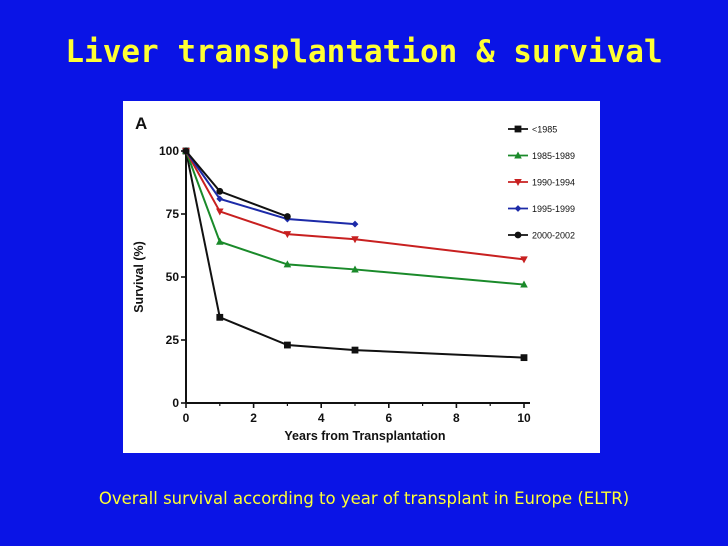  What do you see at coordinates (175, 403) in the screenshot?
I see `y-tick-label: 0` at bounding box center [175, 403].